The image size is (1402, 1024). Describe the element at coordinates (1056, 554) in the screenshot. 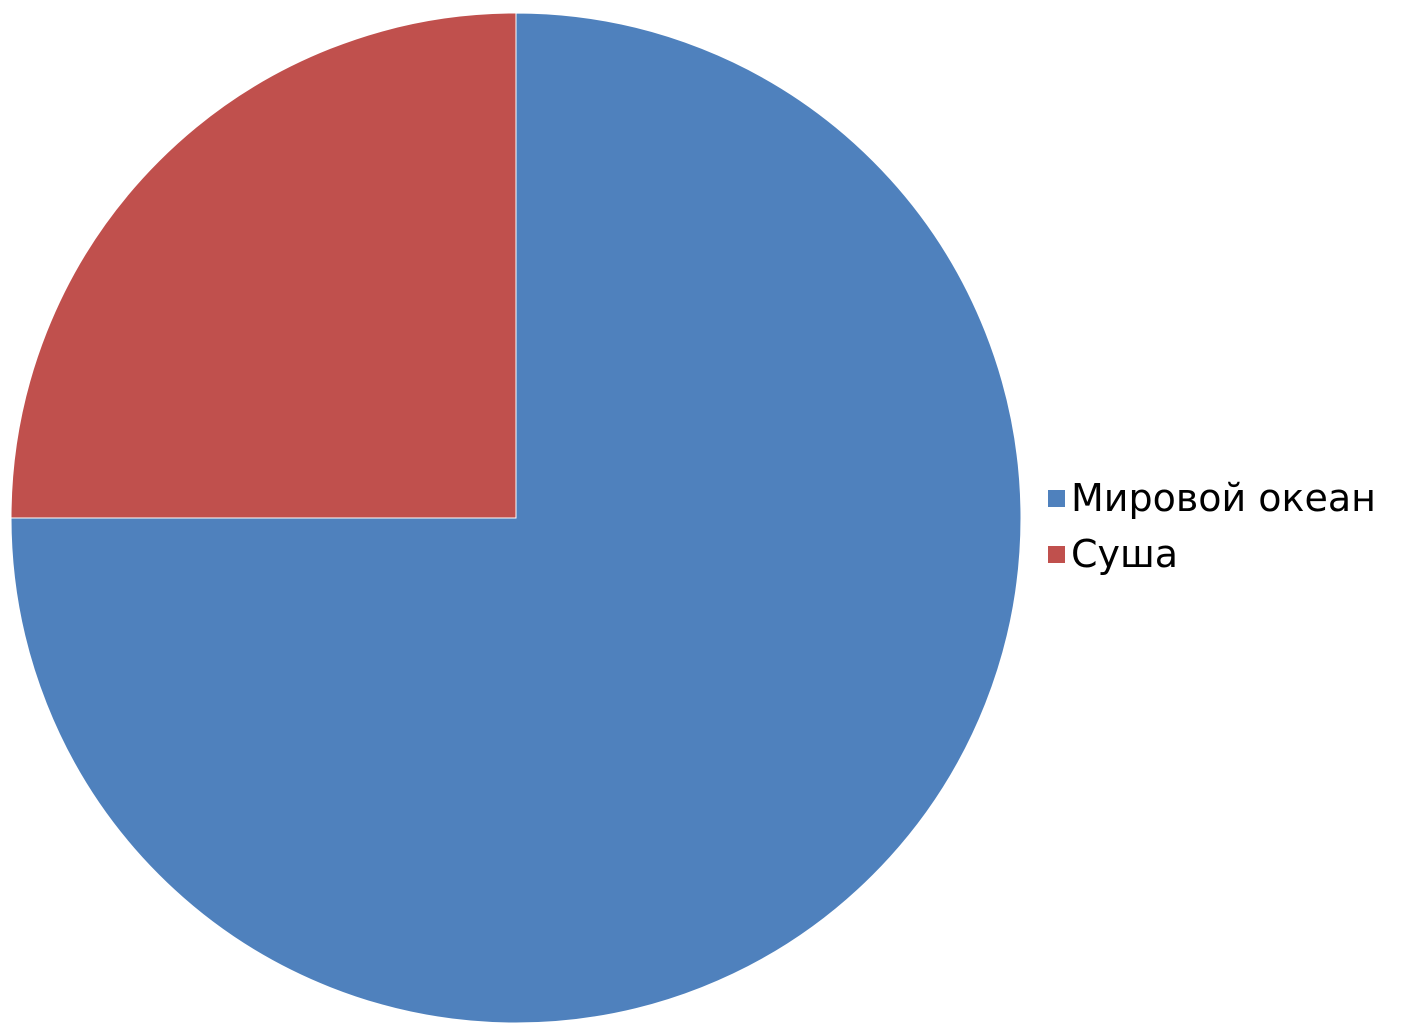

I see `legend-swatch-land` at that location.